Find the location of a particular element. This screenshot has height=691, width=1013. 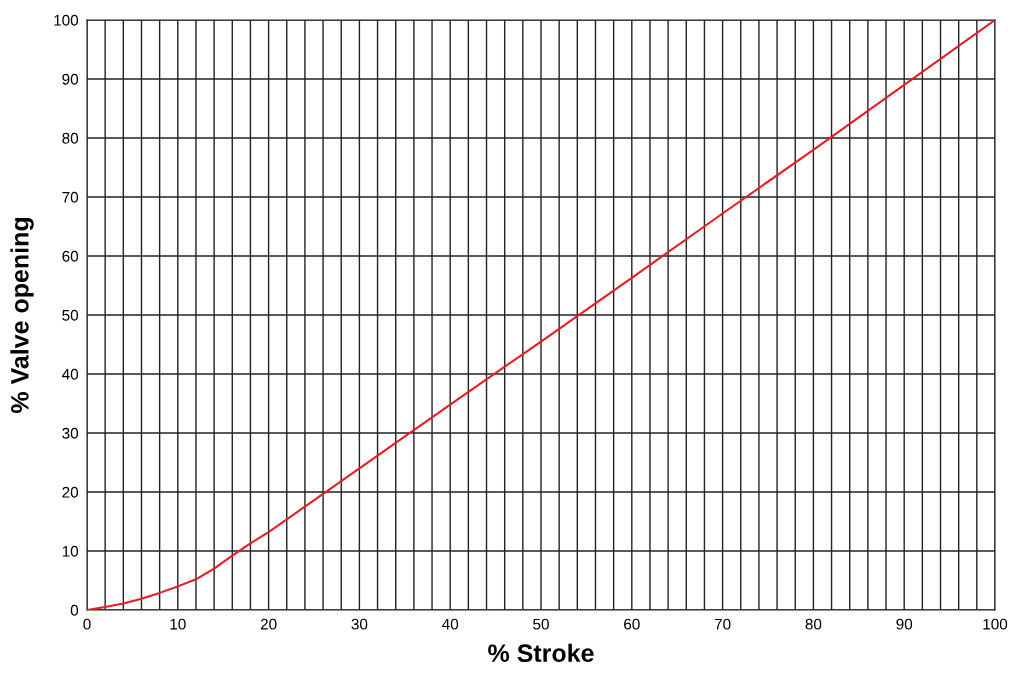

y-tick-label: 50 is located at coordinates (70, 315).